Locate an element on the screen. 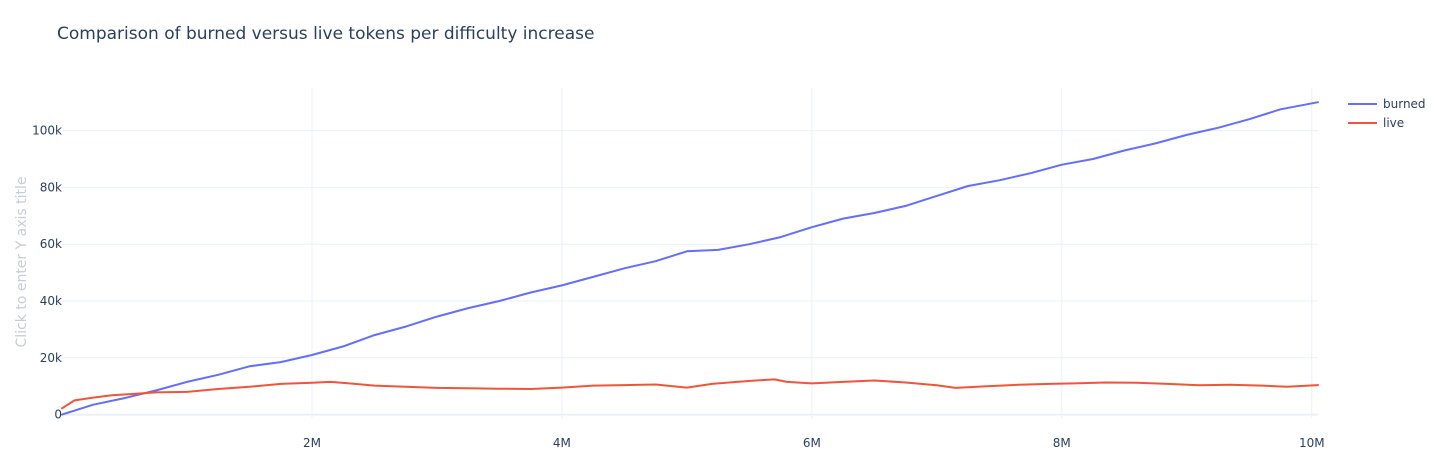 The image size is (1436, 471). series-line-live is located at coordinates (690, 394).